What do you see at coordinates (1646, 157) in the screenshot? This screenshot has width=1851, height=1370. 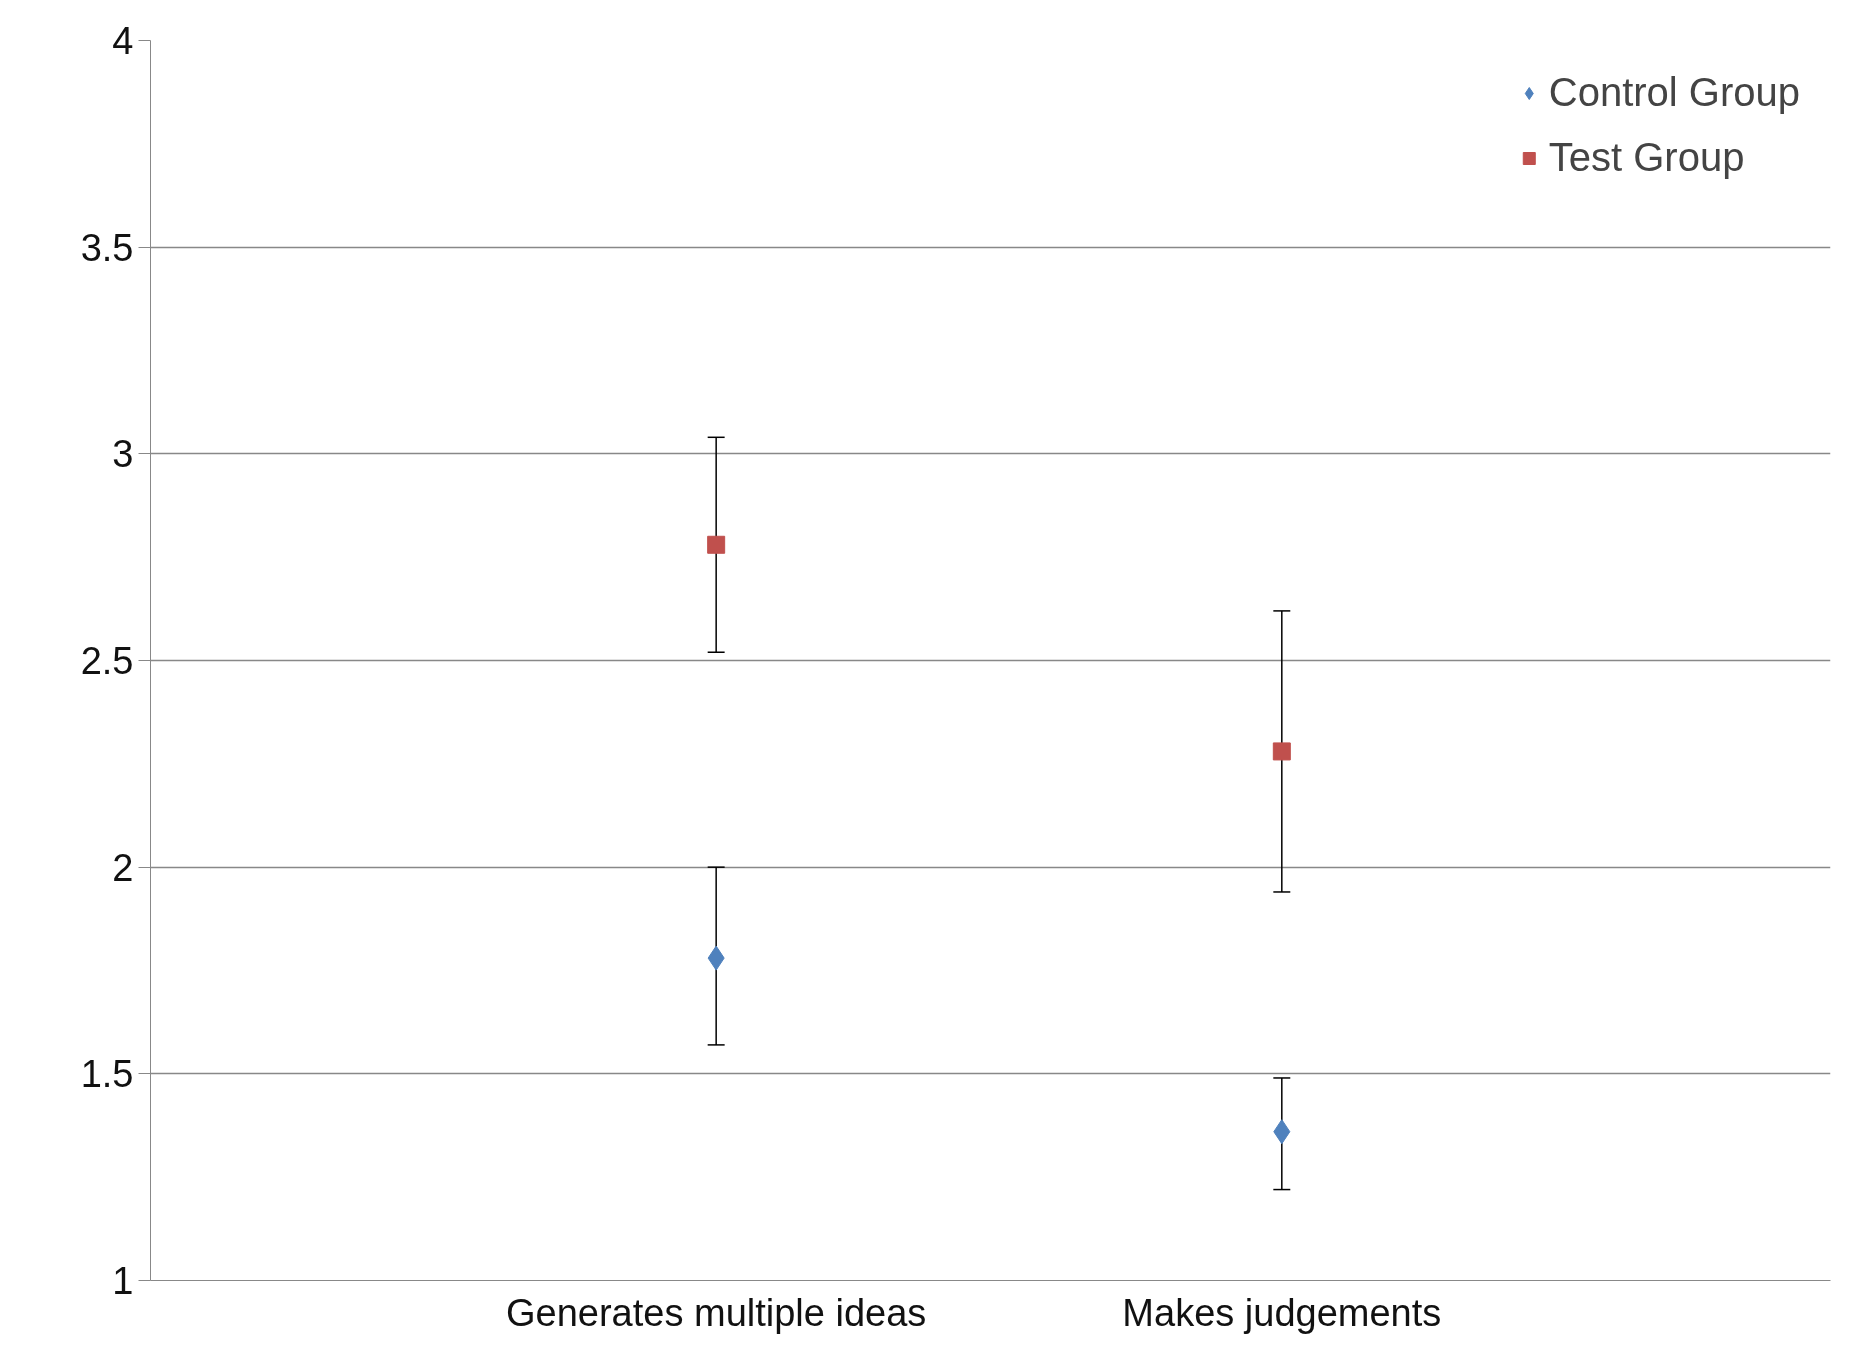 I see `legend-label: Test Group` at bounding box center [1646, 157].